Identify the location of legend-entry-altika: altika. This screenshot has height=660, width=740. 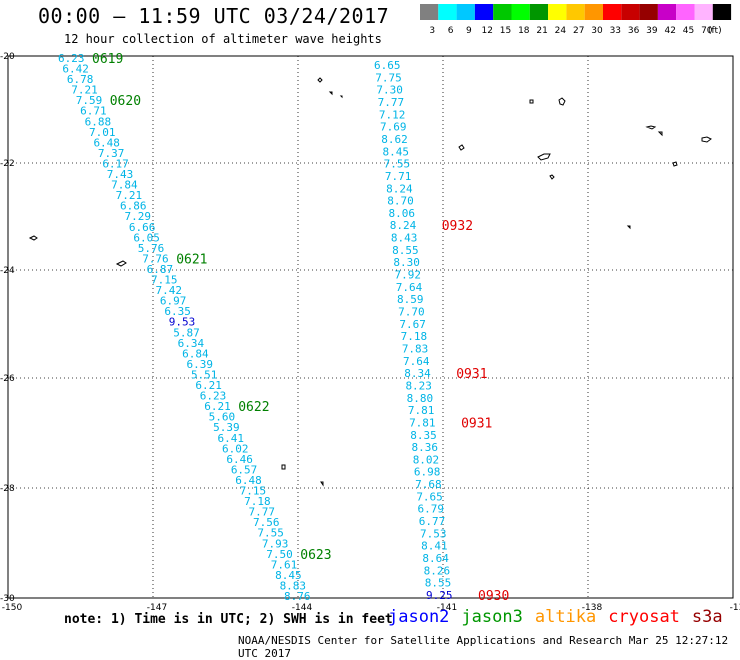
(565, 617).